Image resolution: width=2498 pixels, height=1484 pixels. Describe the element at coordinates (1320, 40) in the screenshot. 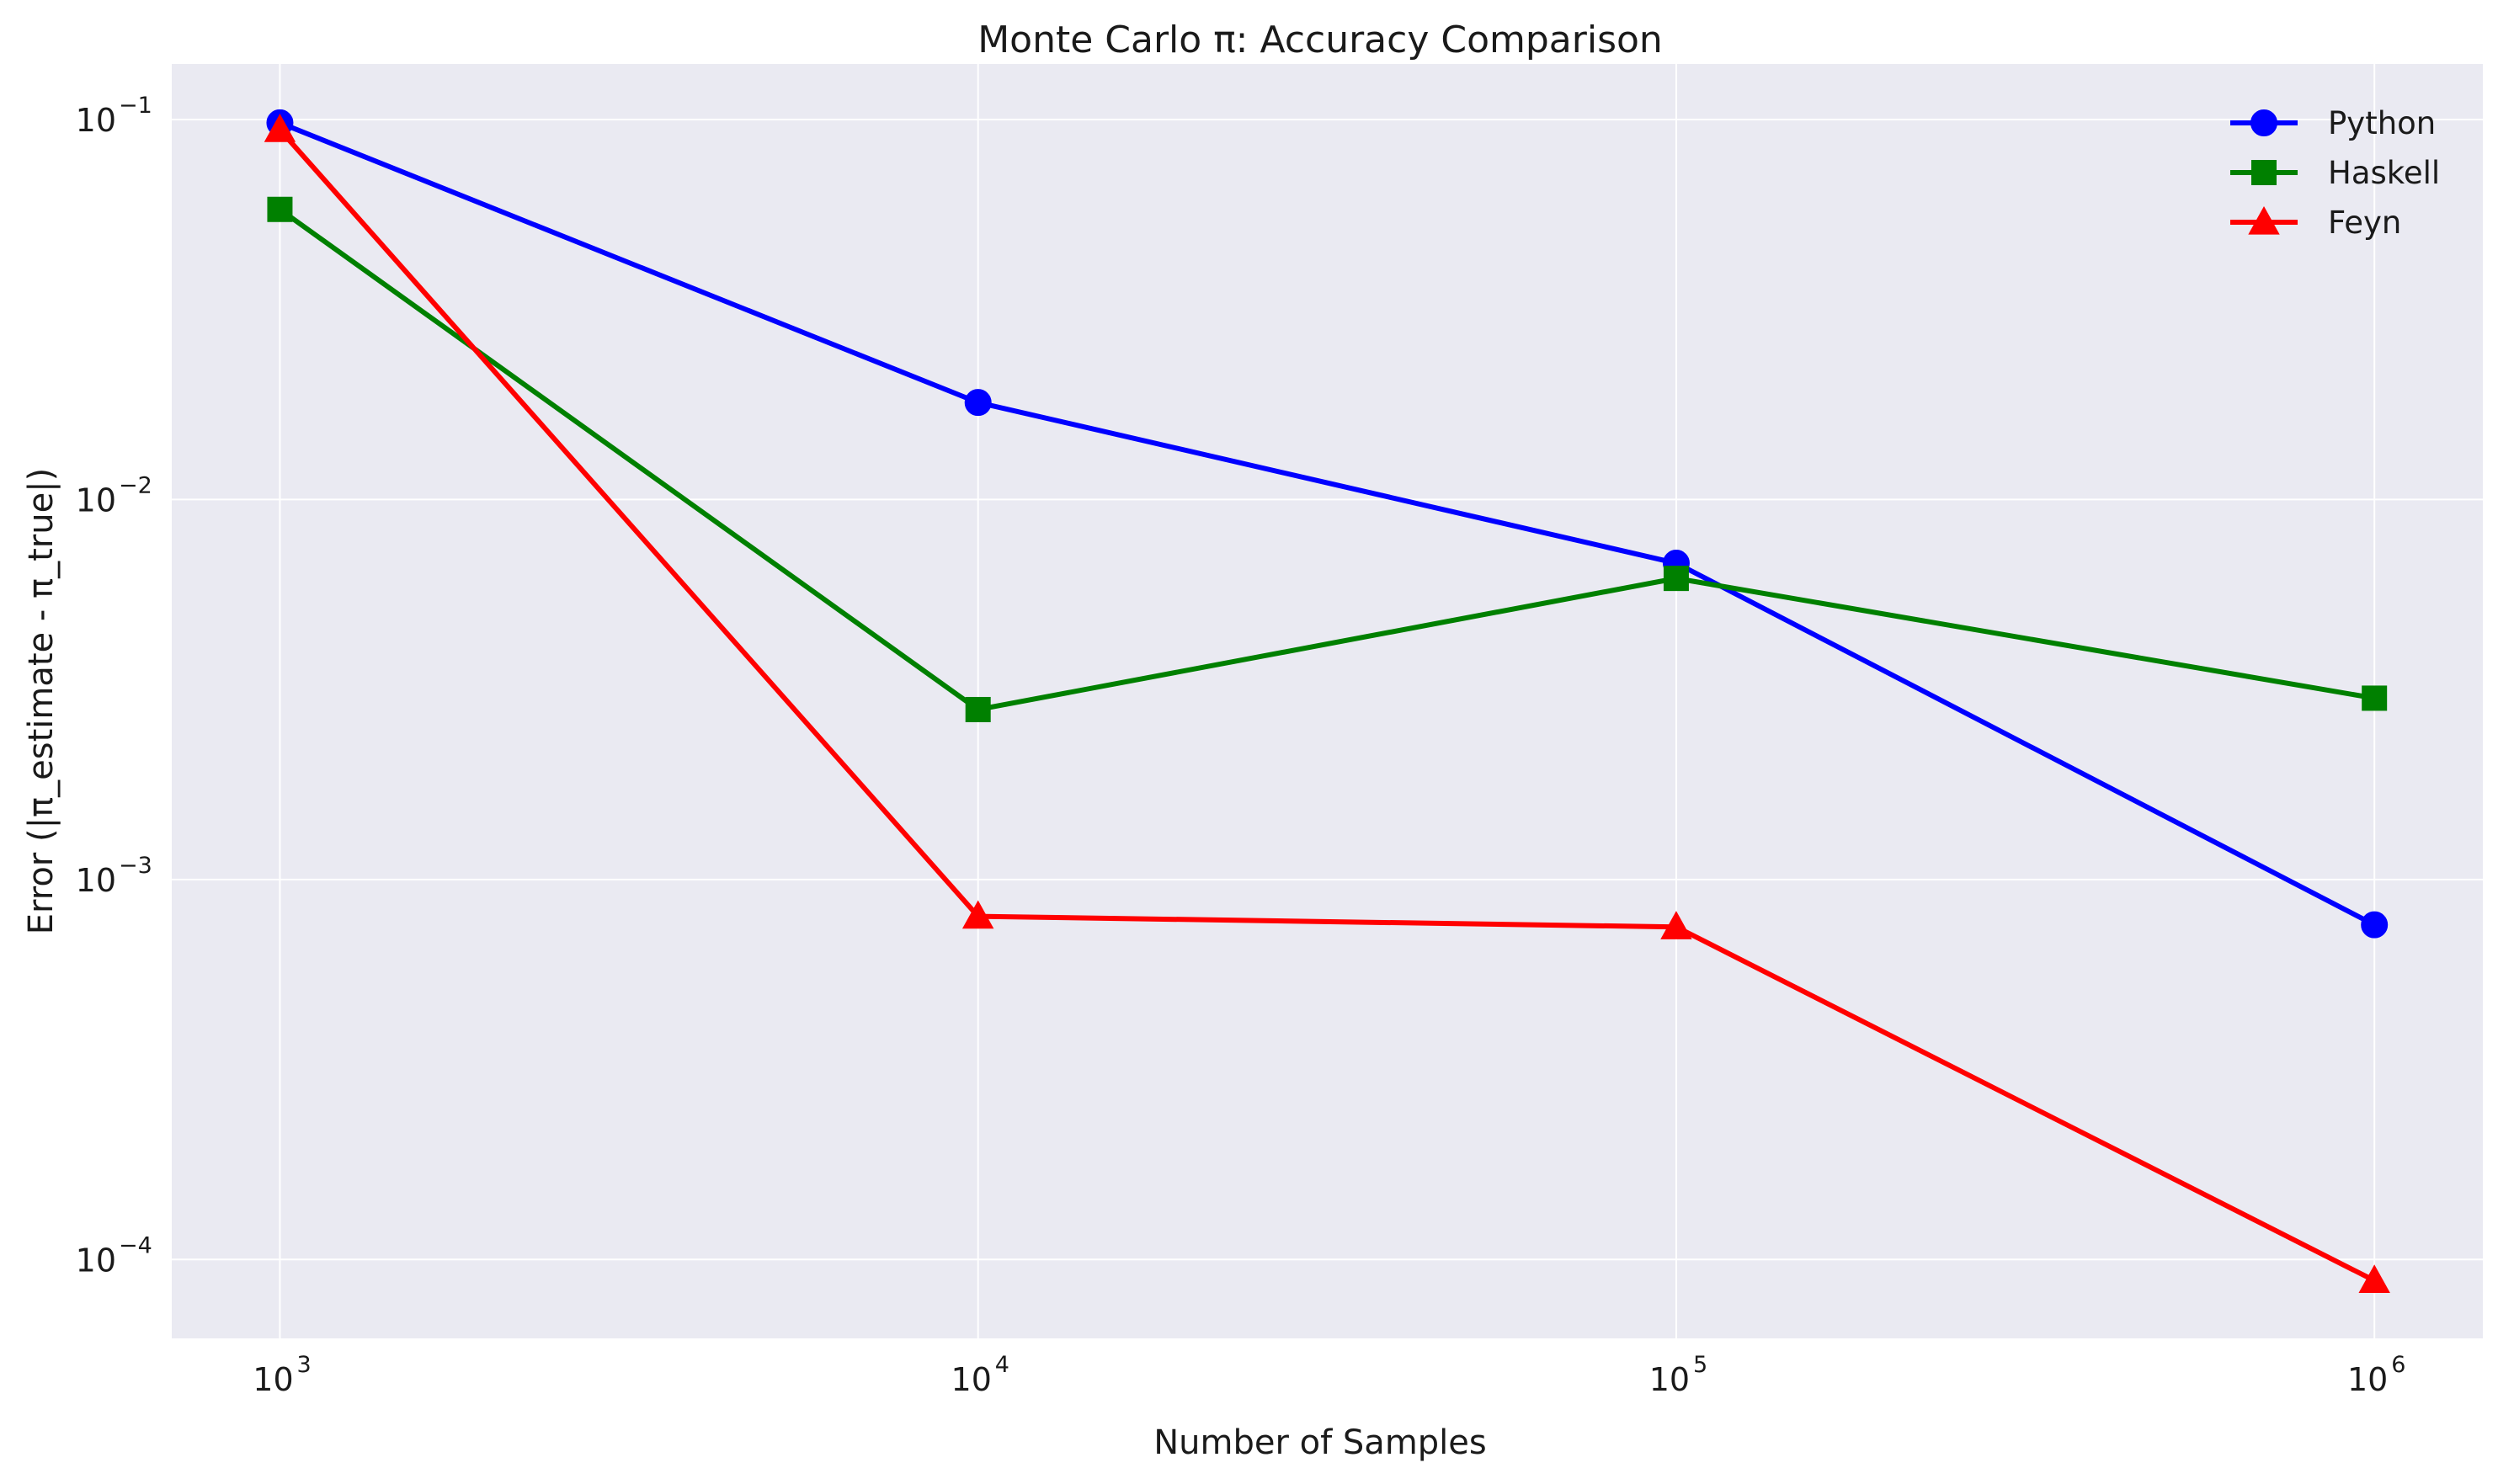

I see `chart-title: Monte Carlo π: Accuracy Comparison` at that location.